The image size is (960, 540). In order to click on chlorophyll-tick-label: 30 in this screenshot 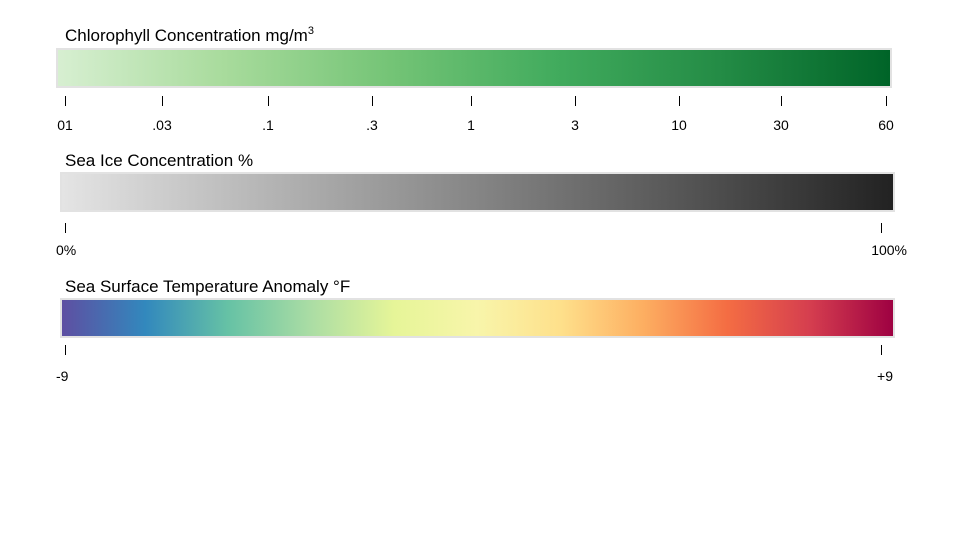, I will do `click(781, 125)`.